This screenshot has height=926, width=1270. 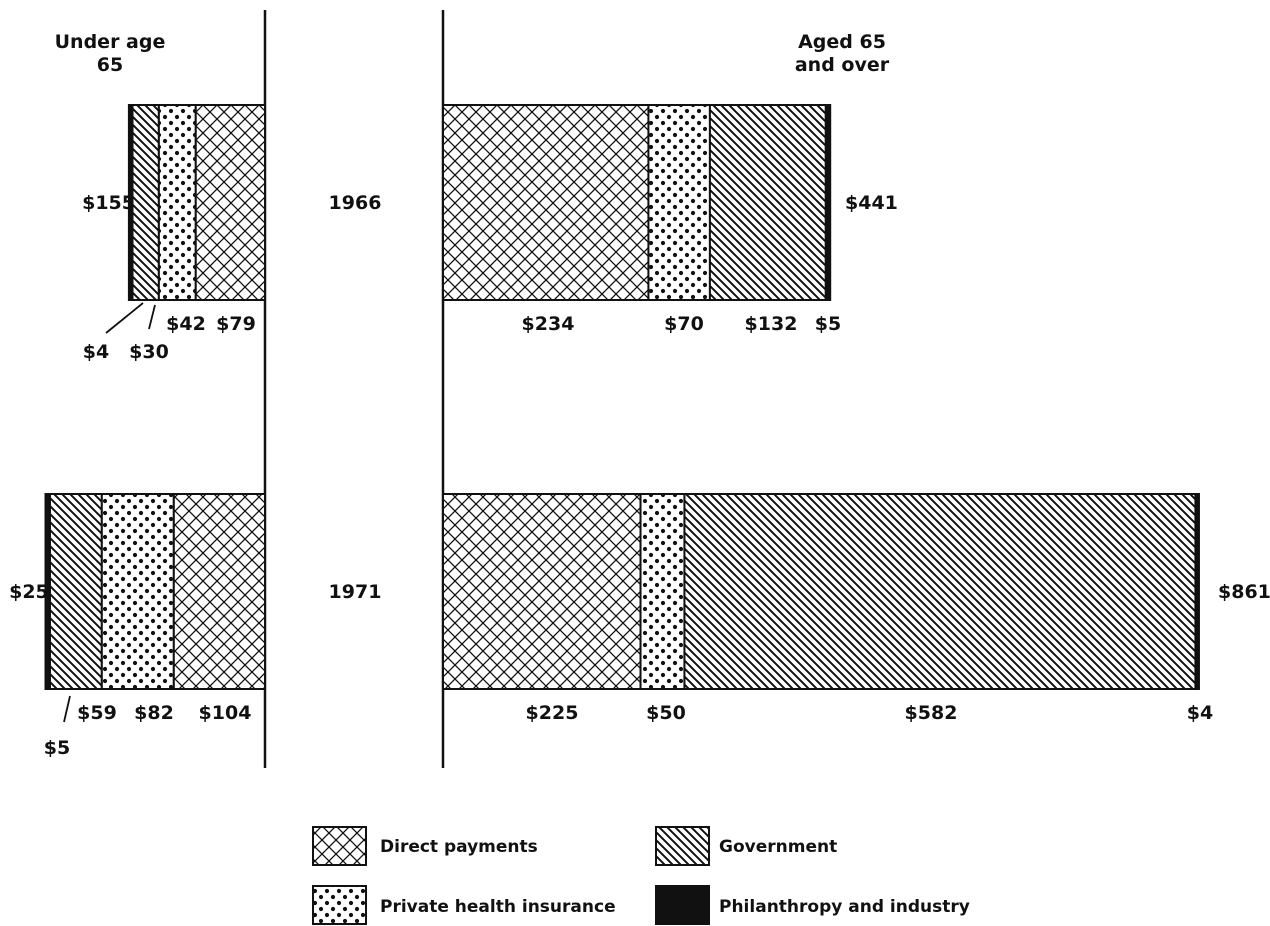 What do you see at coordinates (771, 324) in the screenshot?
I see `value-label-over65-1966-gov: $132` at bounding box center [771, 324].